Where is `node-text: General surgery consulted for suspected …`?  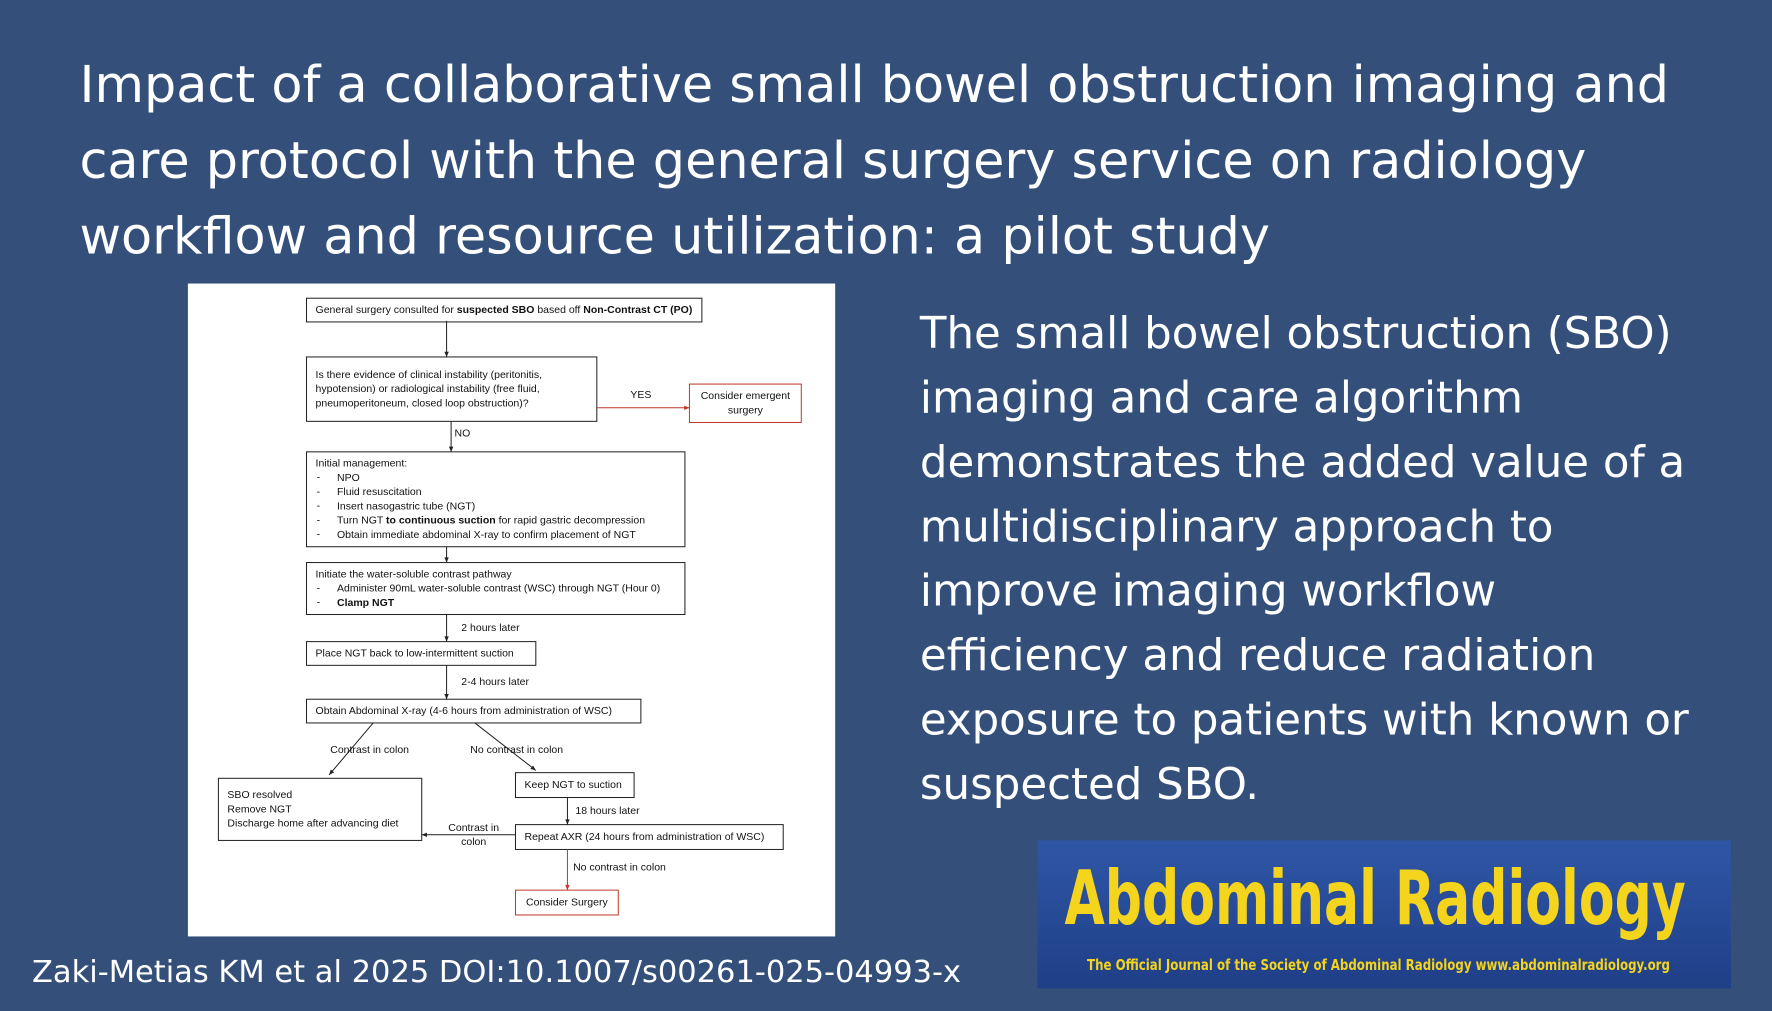 node-text: General surgery consulted for suspected … is located at coordinates (504, 310).